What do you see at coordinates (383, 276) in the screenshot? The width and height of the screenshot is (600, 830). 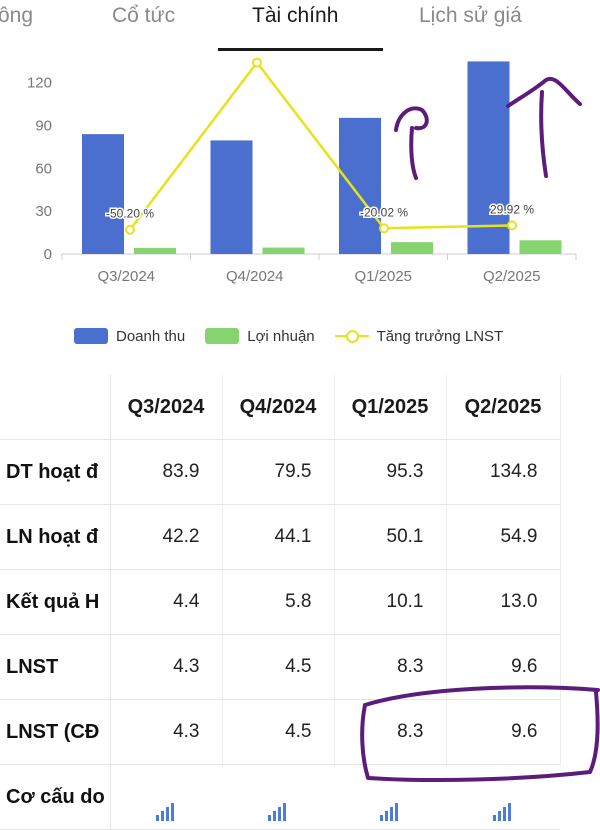 I see `x-tick-label: Q1/2025` at bounding box center [383, 276].